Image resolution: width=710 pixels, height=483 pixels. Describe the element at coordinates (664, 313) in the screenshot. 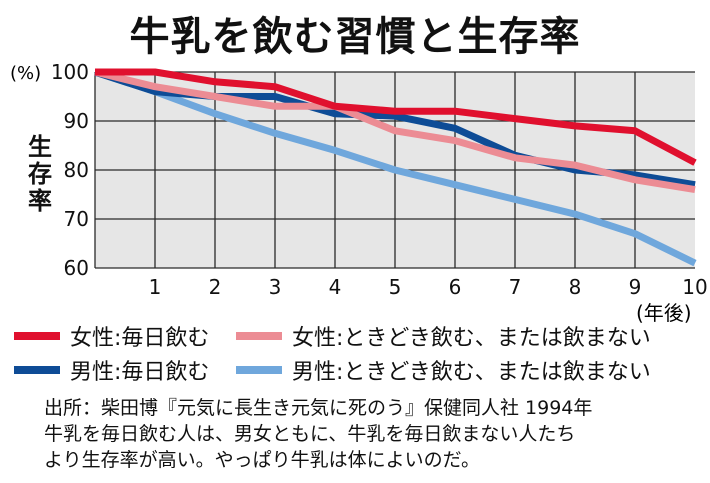

I see `x-unit-label: (年後)` at that location.